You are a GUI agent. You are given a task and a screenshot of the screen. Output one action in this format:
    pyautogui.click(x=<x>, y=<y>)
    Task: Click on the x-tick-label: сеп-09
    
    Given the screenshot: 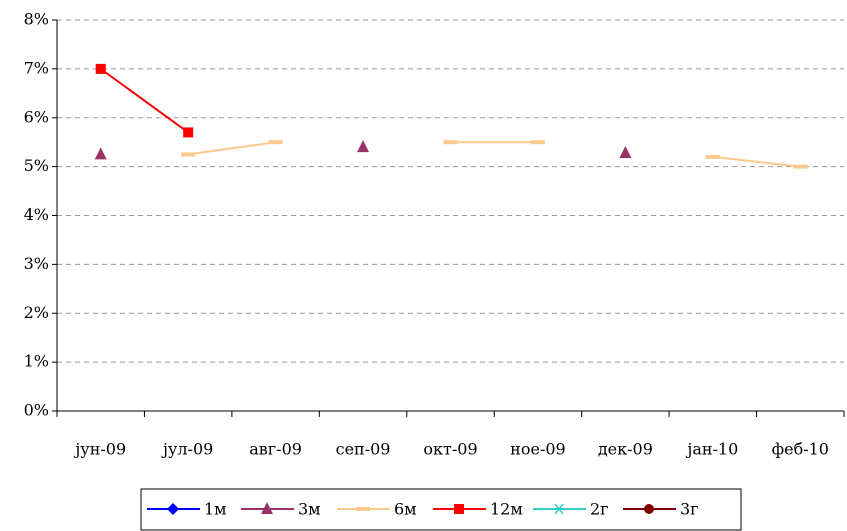 What is the action you would take?
    pyautogui.click(x=363, y=449)
    